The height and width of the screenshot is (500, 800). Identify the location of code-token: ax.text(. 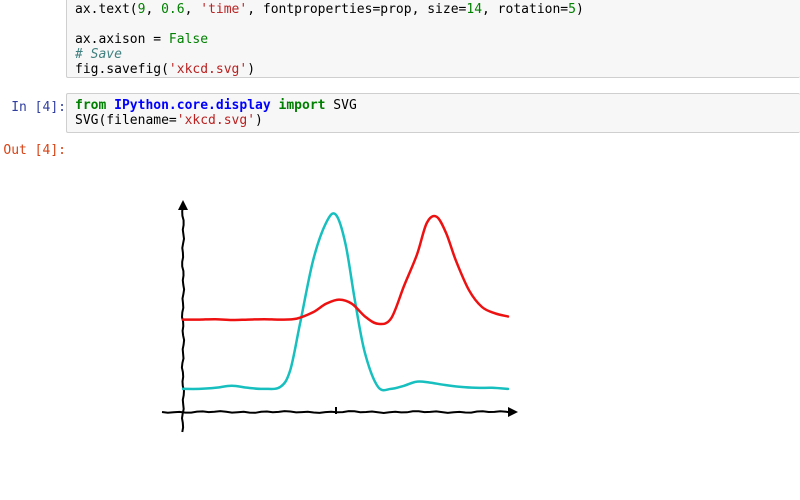
(106, 9).